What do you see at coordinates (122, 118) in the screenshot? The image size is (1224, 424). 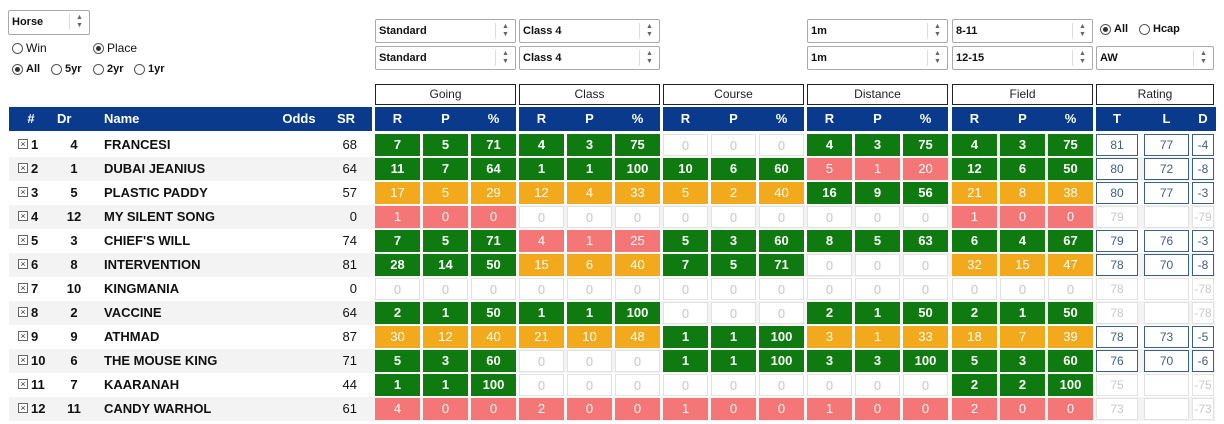 I see `col-name: Name` at bounding box center [122, 118].